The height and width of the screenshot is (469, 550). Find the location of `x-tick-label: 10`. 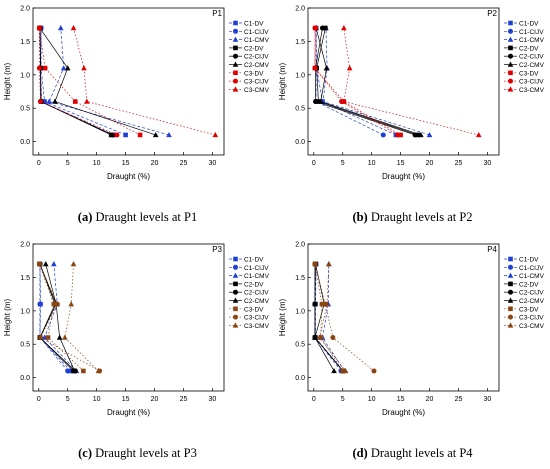

x-tick-label: 10 is located at coordinates (97, 399).